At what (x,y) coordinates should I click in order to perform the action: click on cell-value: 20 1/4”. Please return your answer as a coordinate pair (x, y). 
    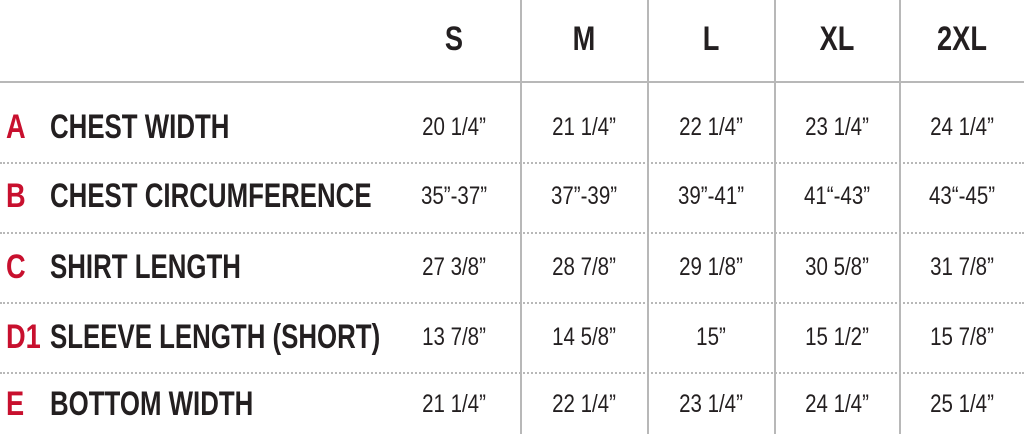
    Looking at the image, I should click on (454, 127).